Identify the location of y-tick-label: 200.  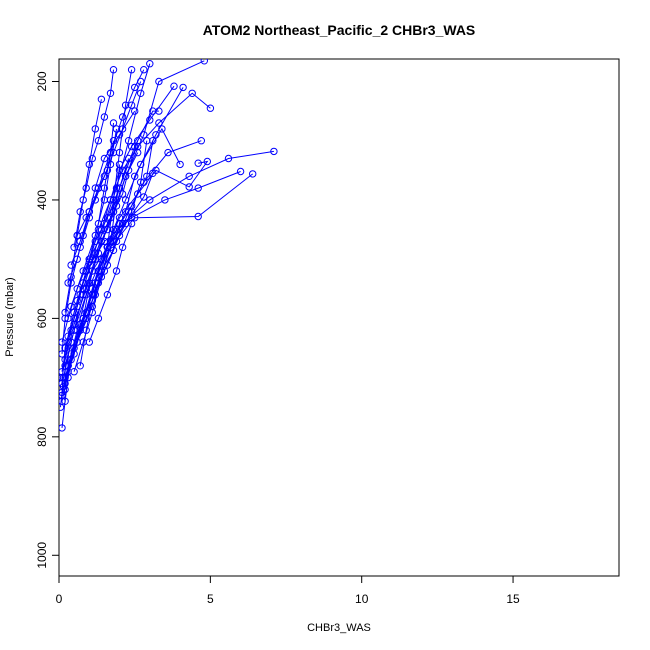
(42, 81).